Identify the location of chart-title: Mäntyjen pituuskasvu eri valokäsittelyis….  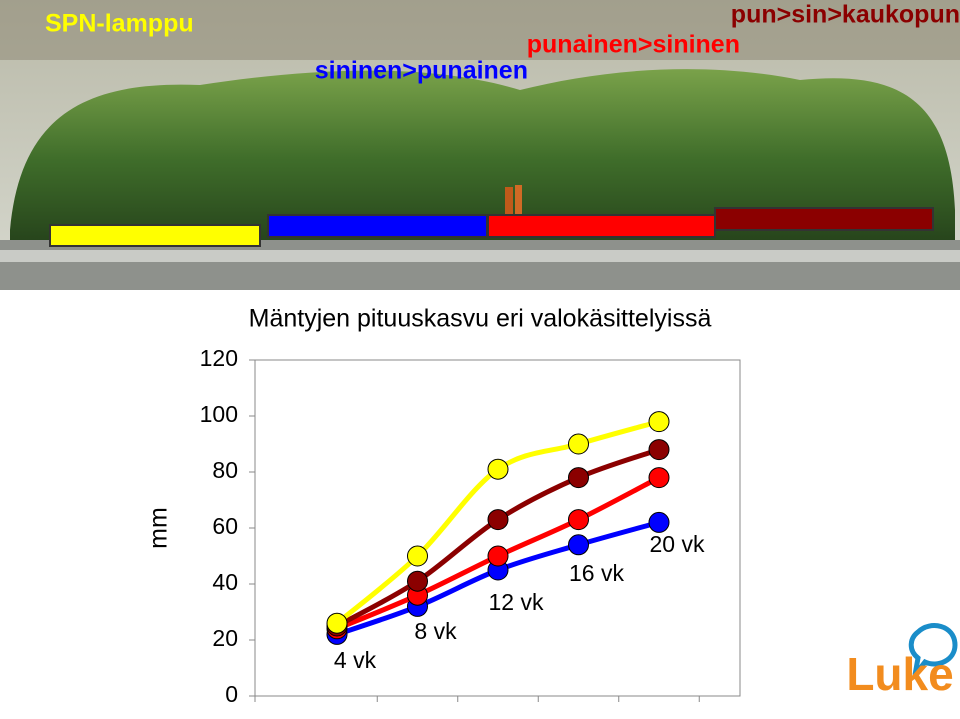
(480, 319).